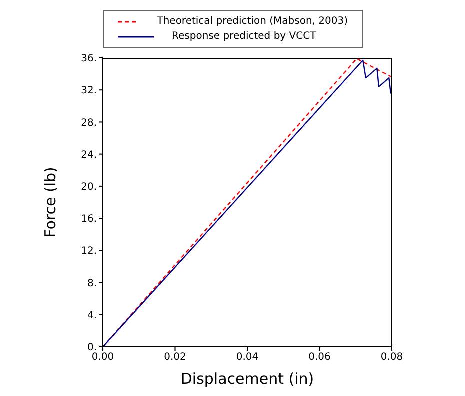 The height and width of the screenshot is (396, 465). What do you see at coordinates (89, 252) in the screenshot?
I see `y-tick-label: 12.` at bounding box center [89, 252].